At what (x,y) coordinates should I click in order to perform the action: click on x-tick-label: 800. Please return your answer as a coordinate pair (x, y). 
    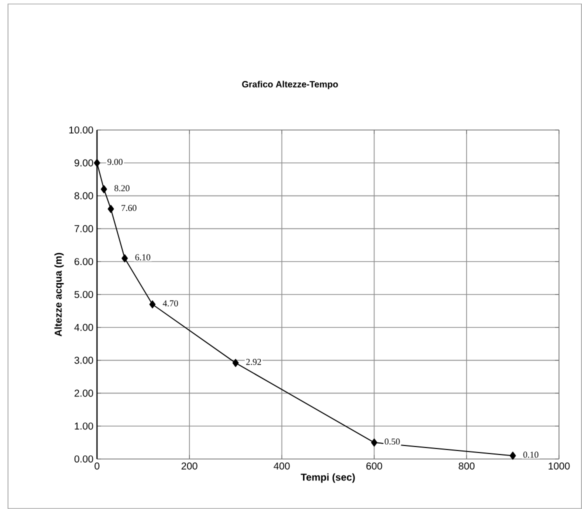
    Looking at the image, I should click on (466, 466).